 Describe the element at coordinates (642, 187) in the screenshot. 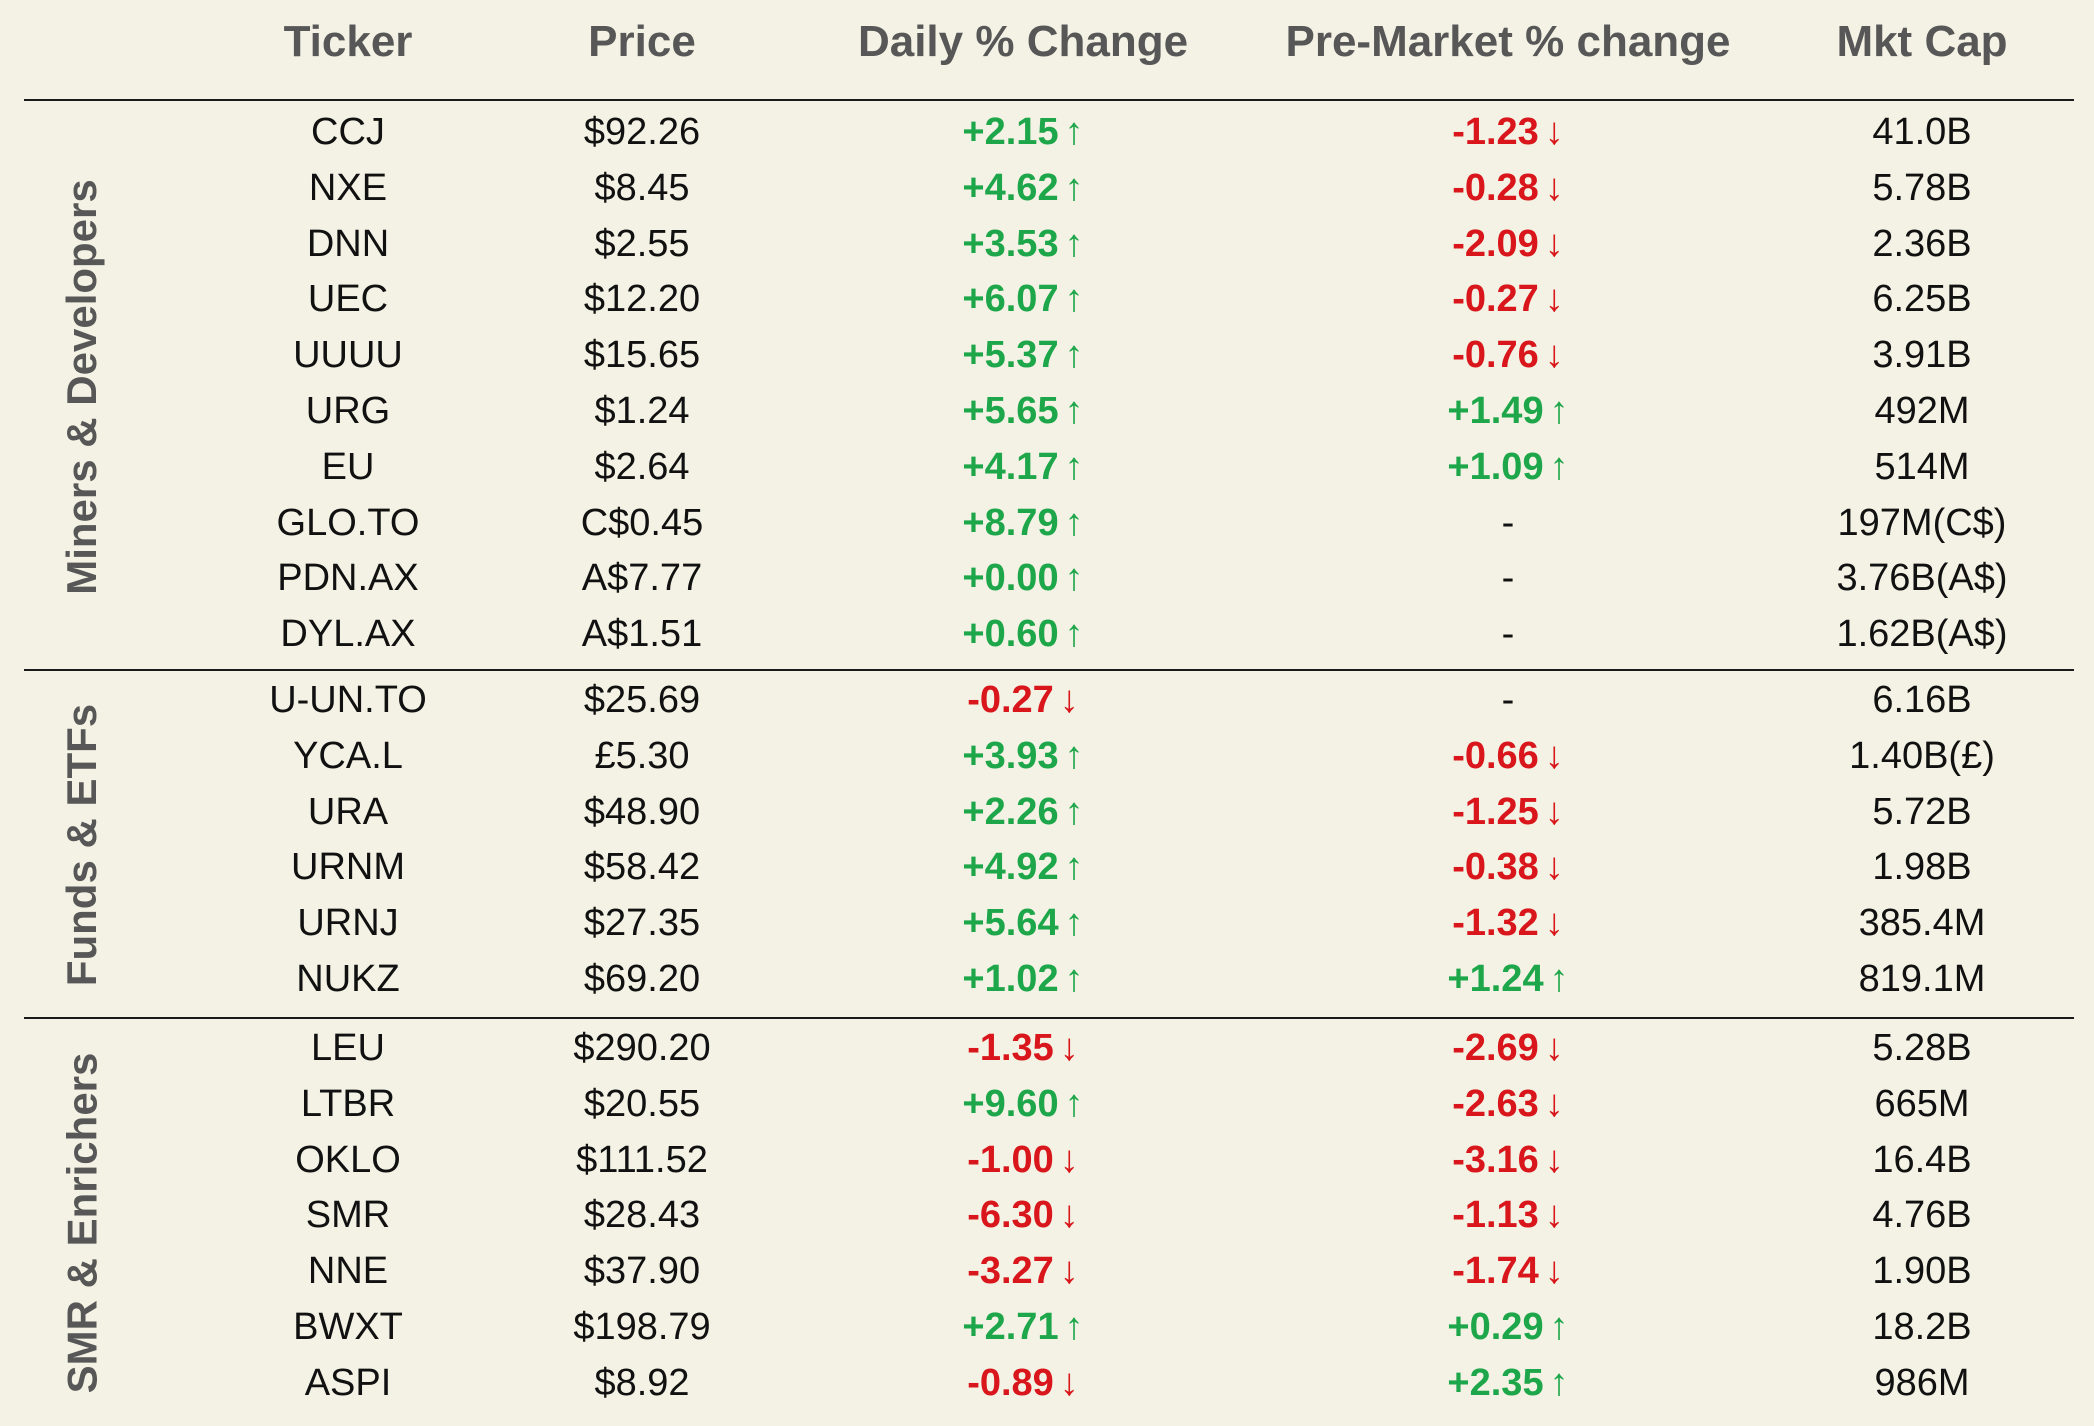

I see `price-cell: $8.45` at that location.